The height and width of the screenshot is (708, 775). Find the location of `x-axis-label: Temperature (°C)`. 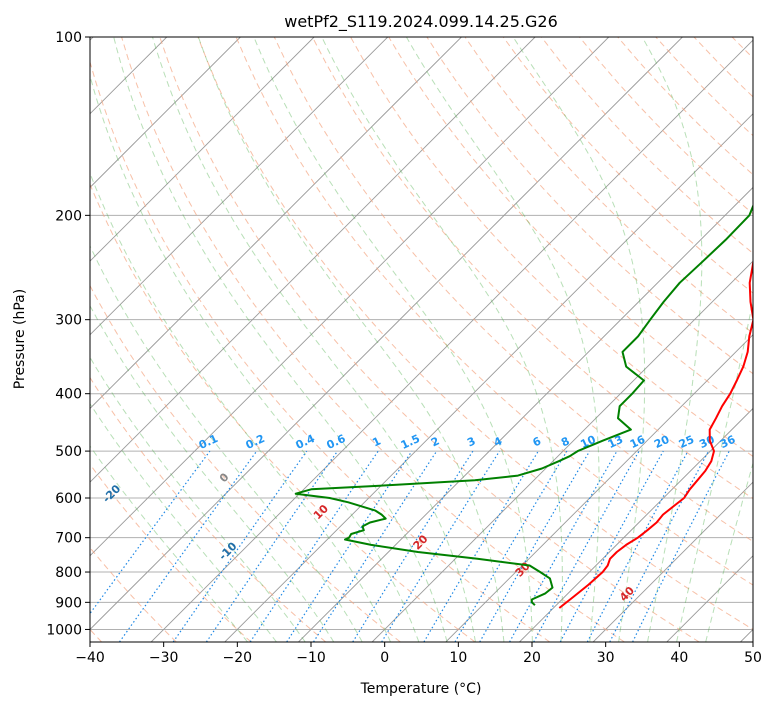

x-axis-label: Temperature (°C) is located at coordinates (421, 689).